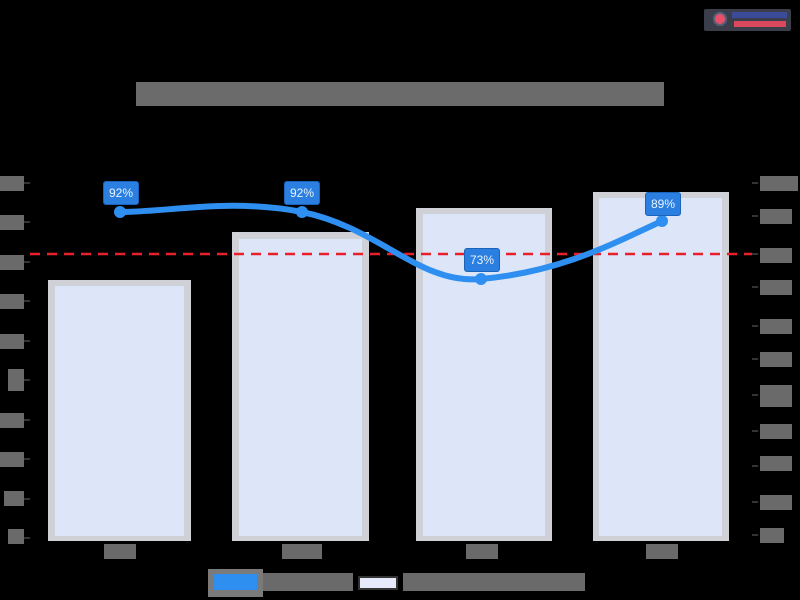 The width and height of the screenshot is (800, 600). What do you see at coordinates (772, 535) in the screenshot?
I see `right-axis-tick: 0%` at bounding box center [772, 535].